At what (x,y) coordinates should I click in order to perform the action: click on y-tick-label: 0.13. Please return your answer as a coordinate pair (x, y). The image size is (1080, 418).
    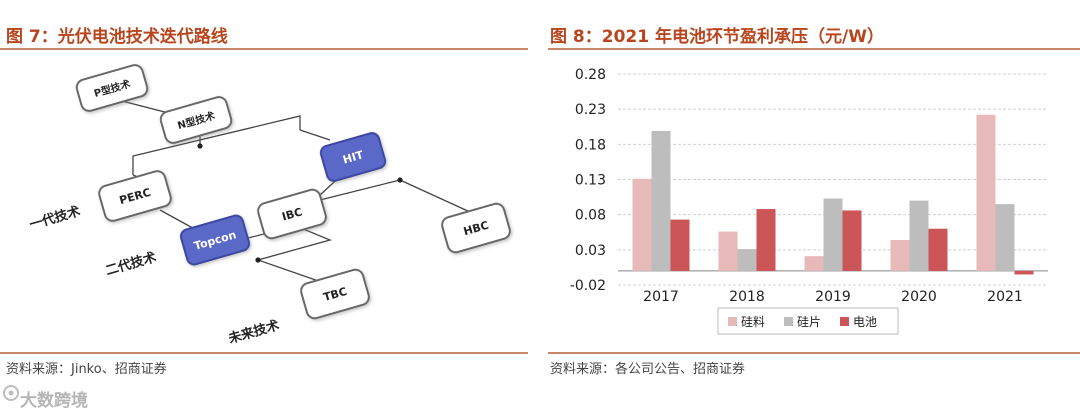
    Looking at the image, I should click on (590, 181).